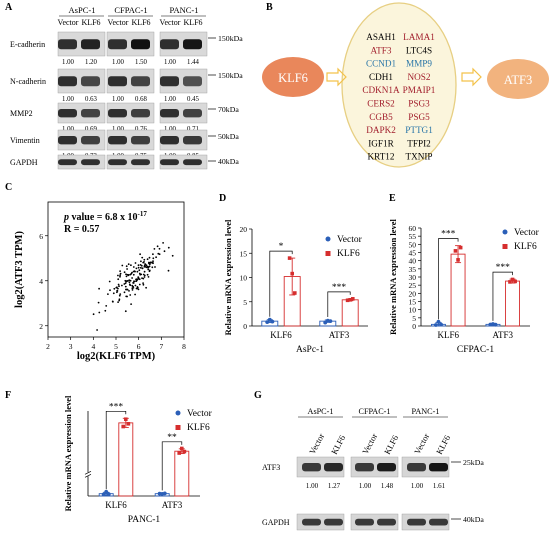 Image resolution: width=550 pixels, height=535 pixels. I want to click on y-tick-label: 25, so click(413, 285).